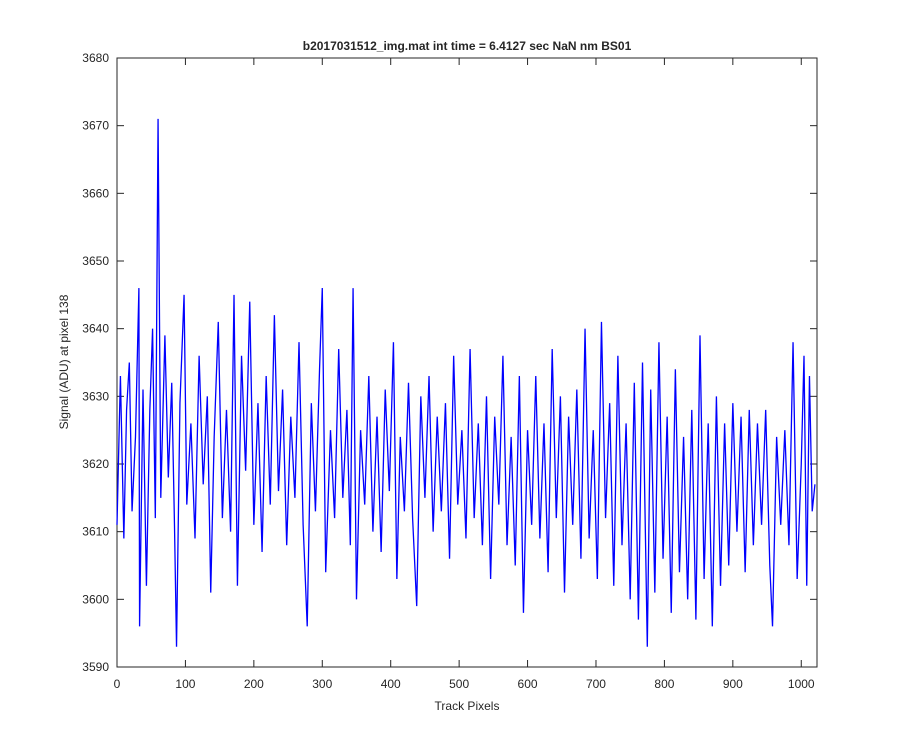 The width and height of the screenshot is (900, 750). I want to click on y-axis-label: Signal (ADU) at pixel 138, so click(64, 361).